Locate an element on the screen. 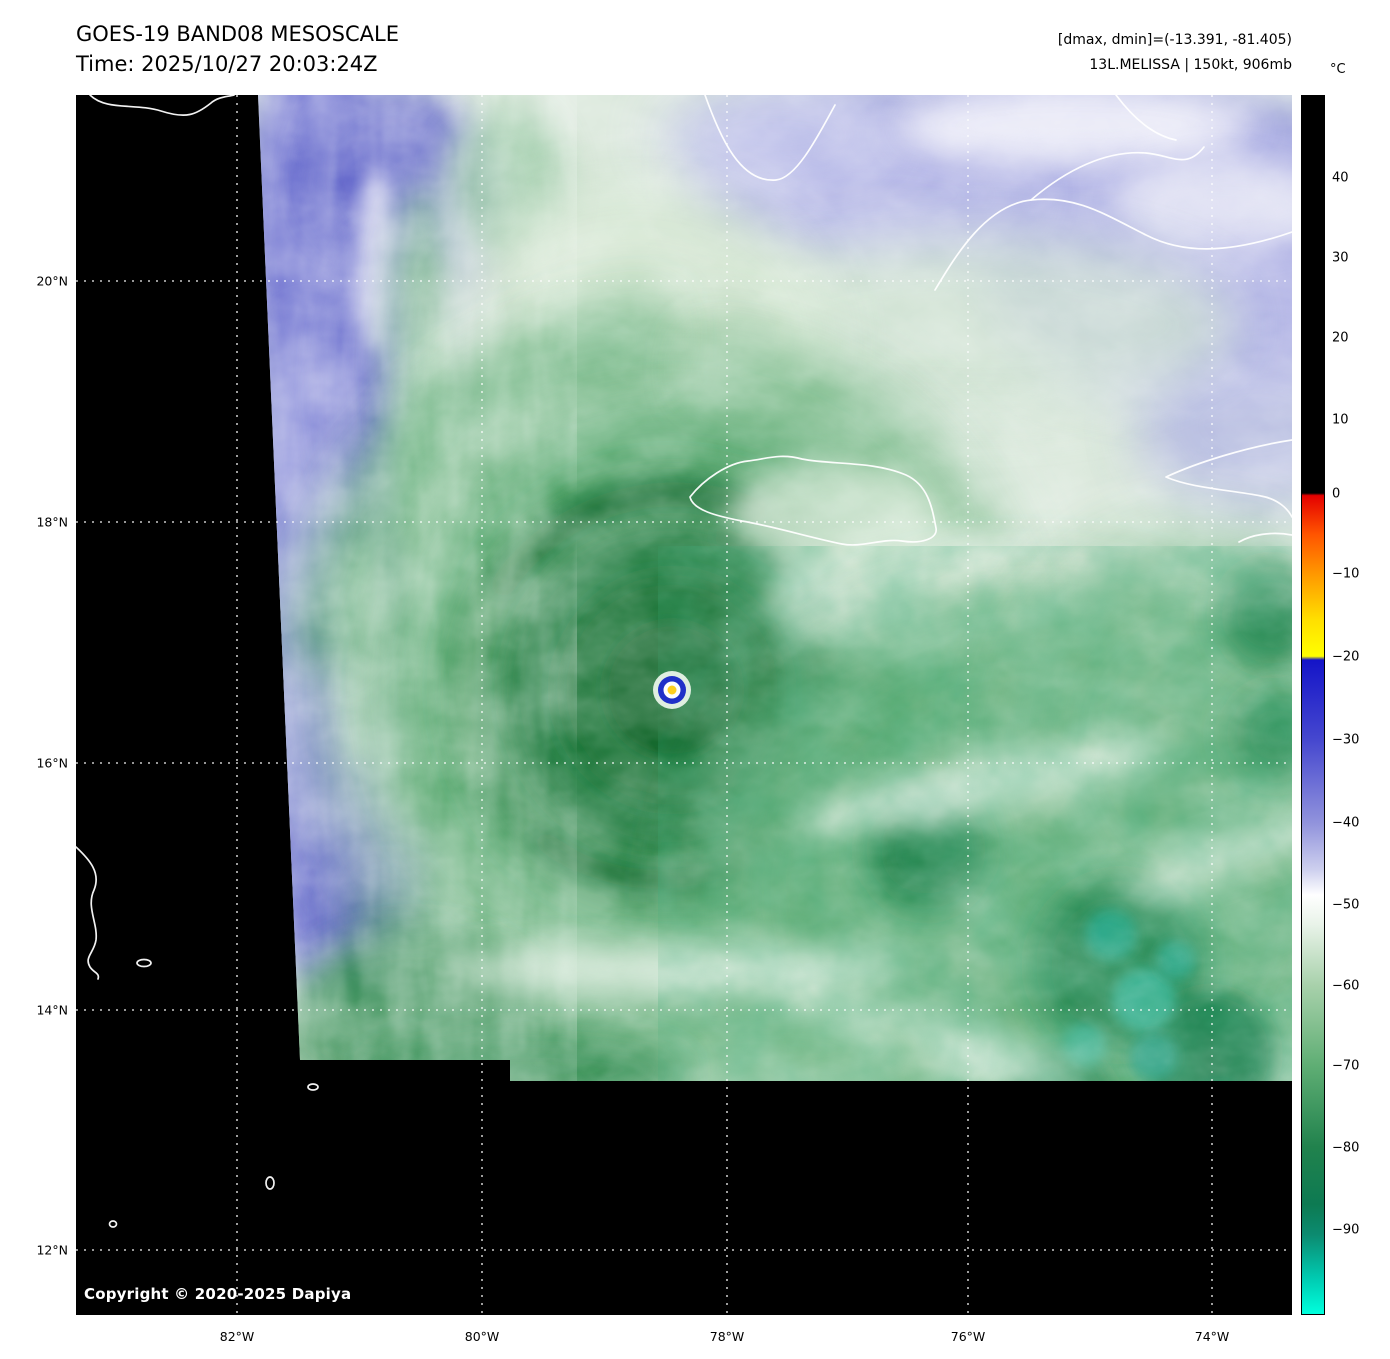 This screenshot has width=1390, height=1359. lon-tick-label: 78°W is located at coordinates (727, 1336).